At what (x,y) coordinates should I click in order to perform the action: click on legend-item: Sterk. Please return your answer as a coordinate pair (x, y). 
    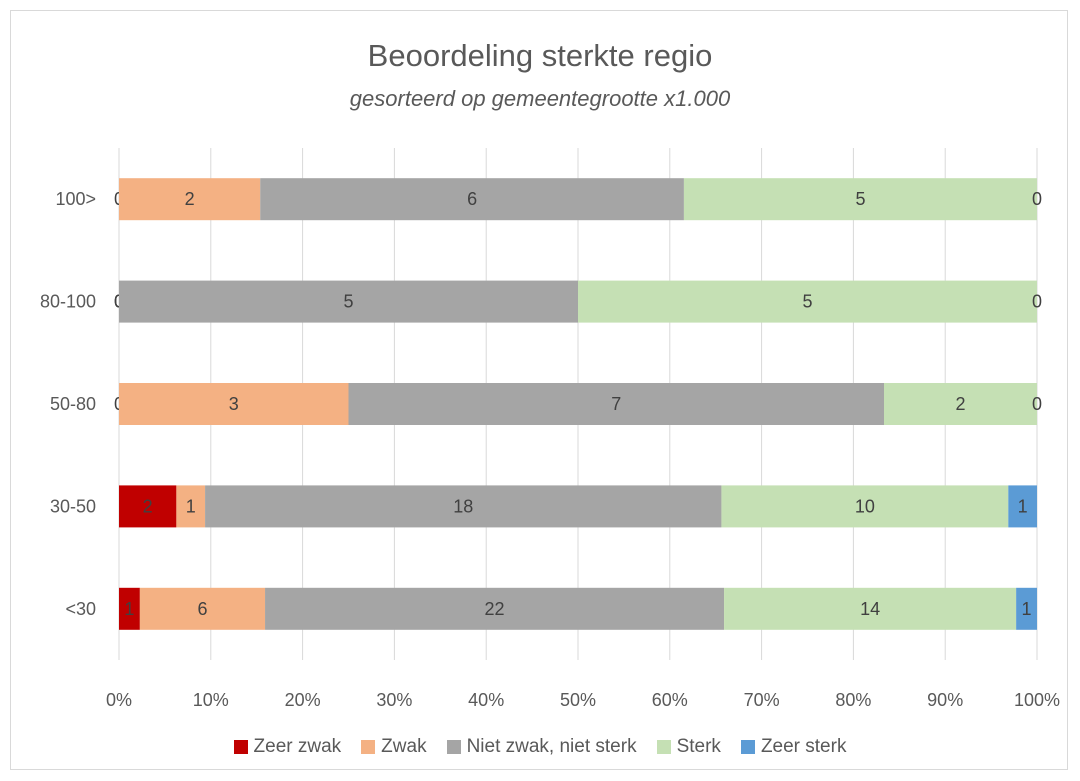
    Looking at the image, I should click on (688, 747).